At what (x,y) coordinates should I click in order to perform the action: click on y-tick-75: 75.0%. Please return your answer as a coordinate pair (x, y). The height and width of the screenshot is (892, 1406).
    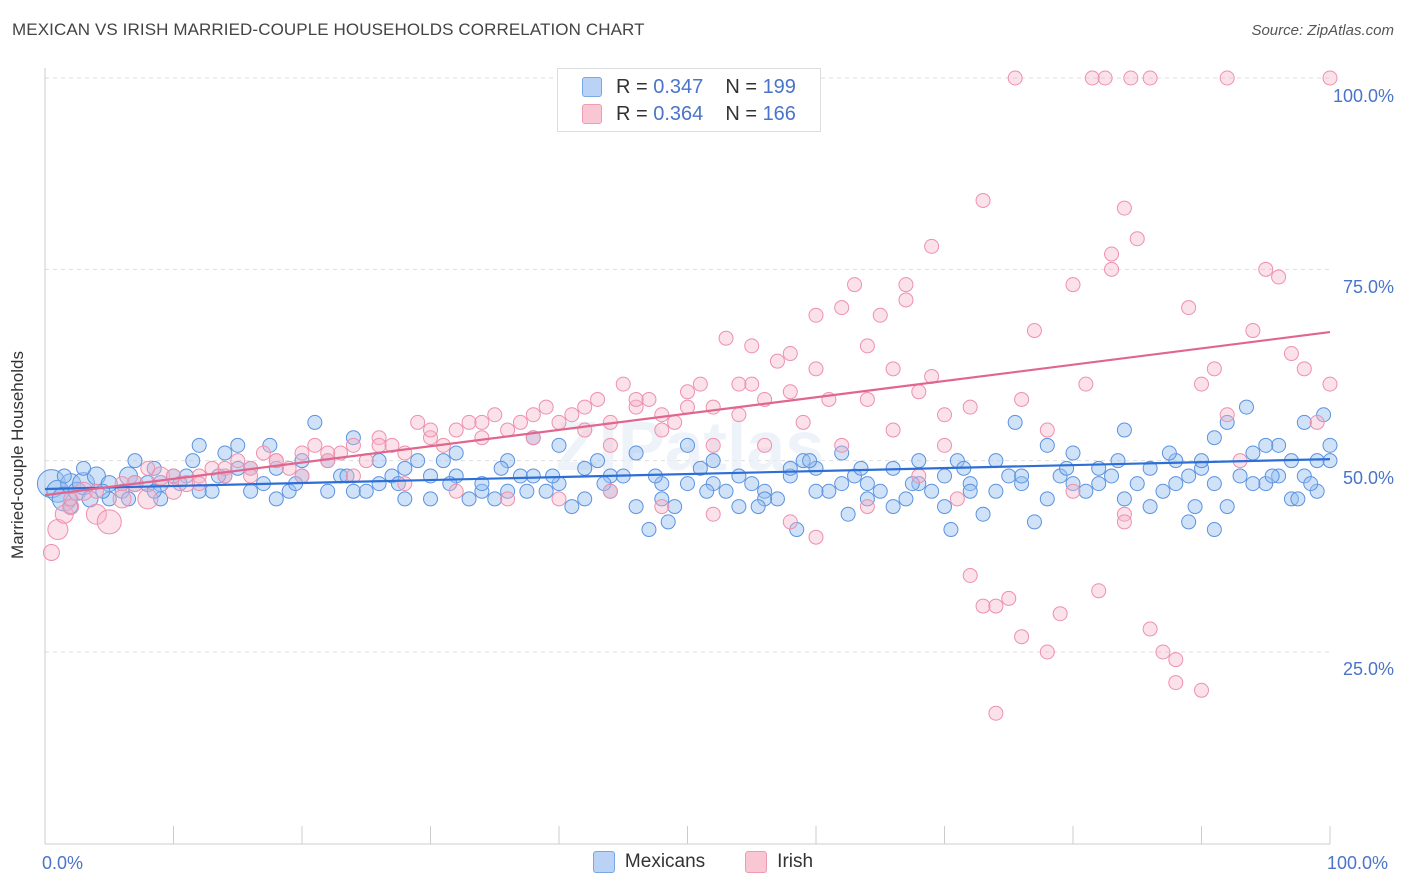
    Looking at the image, I should click on (1368, 287).